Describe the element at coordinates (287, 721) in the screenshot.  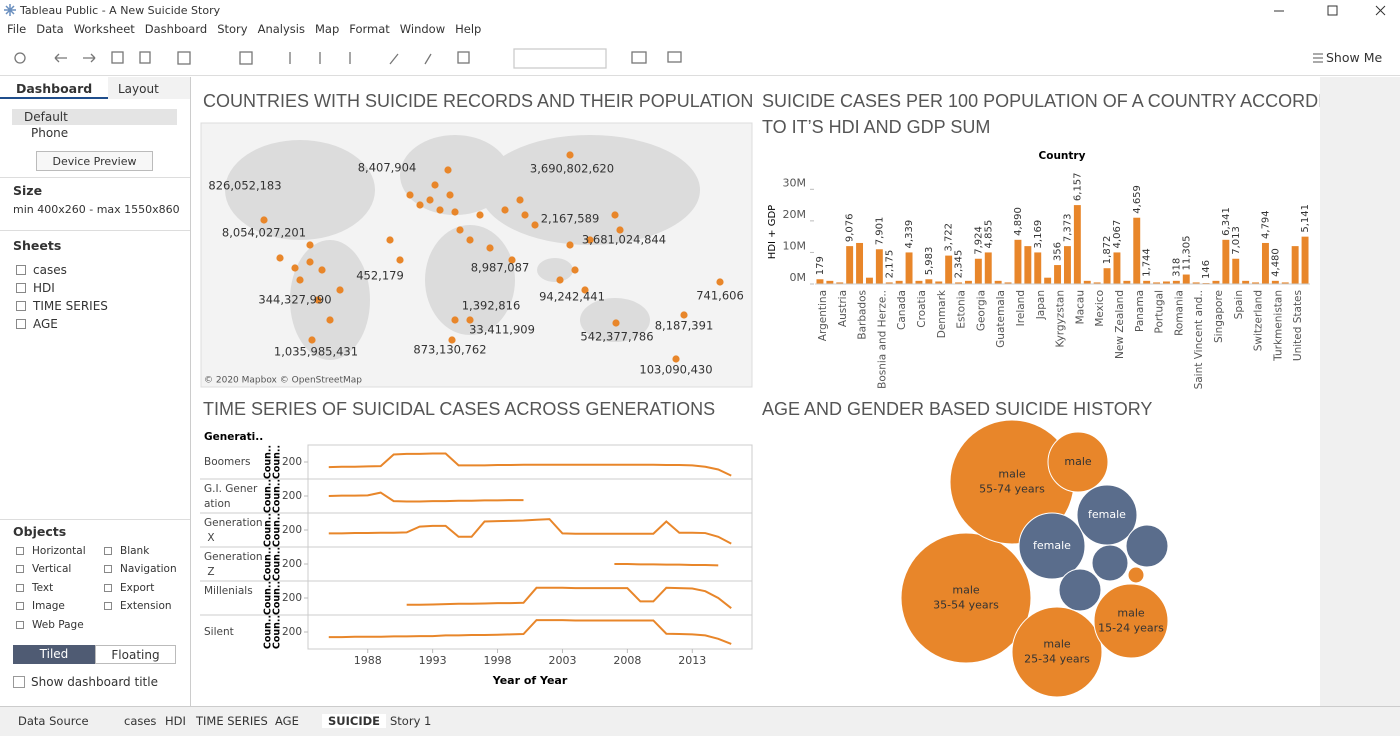
I see `sheet-tab: AGE` at that location.